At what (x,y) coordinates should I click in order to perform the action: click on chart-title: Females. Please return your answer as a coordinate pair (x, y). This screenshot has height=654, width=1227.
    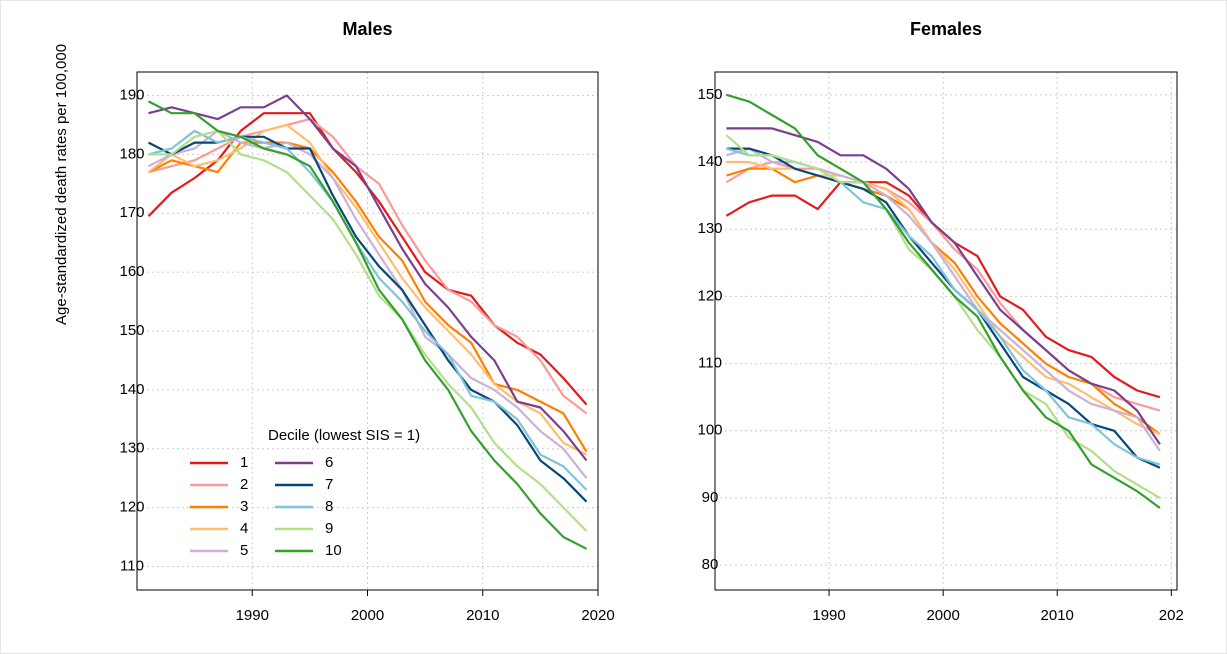
    Looking at the image, I should click on (946, 29).